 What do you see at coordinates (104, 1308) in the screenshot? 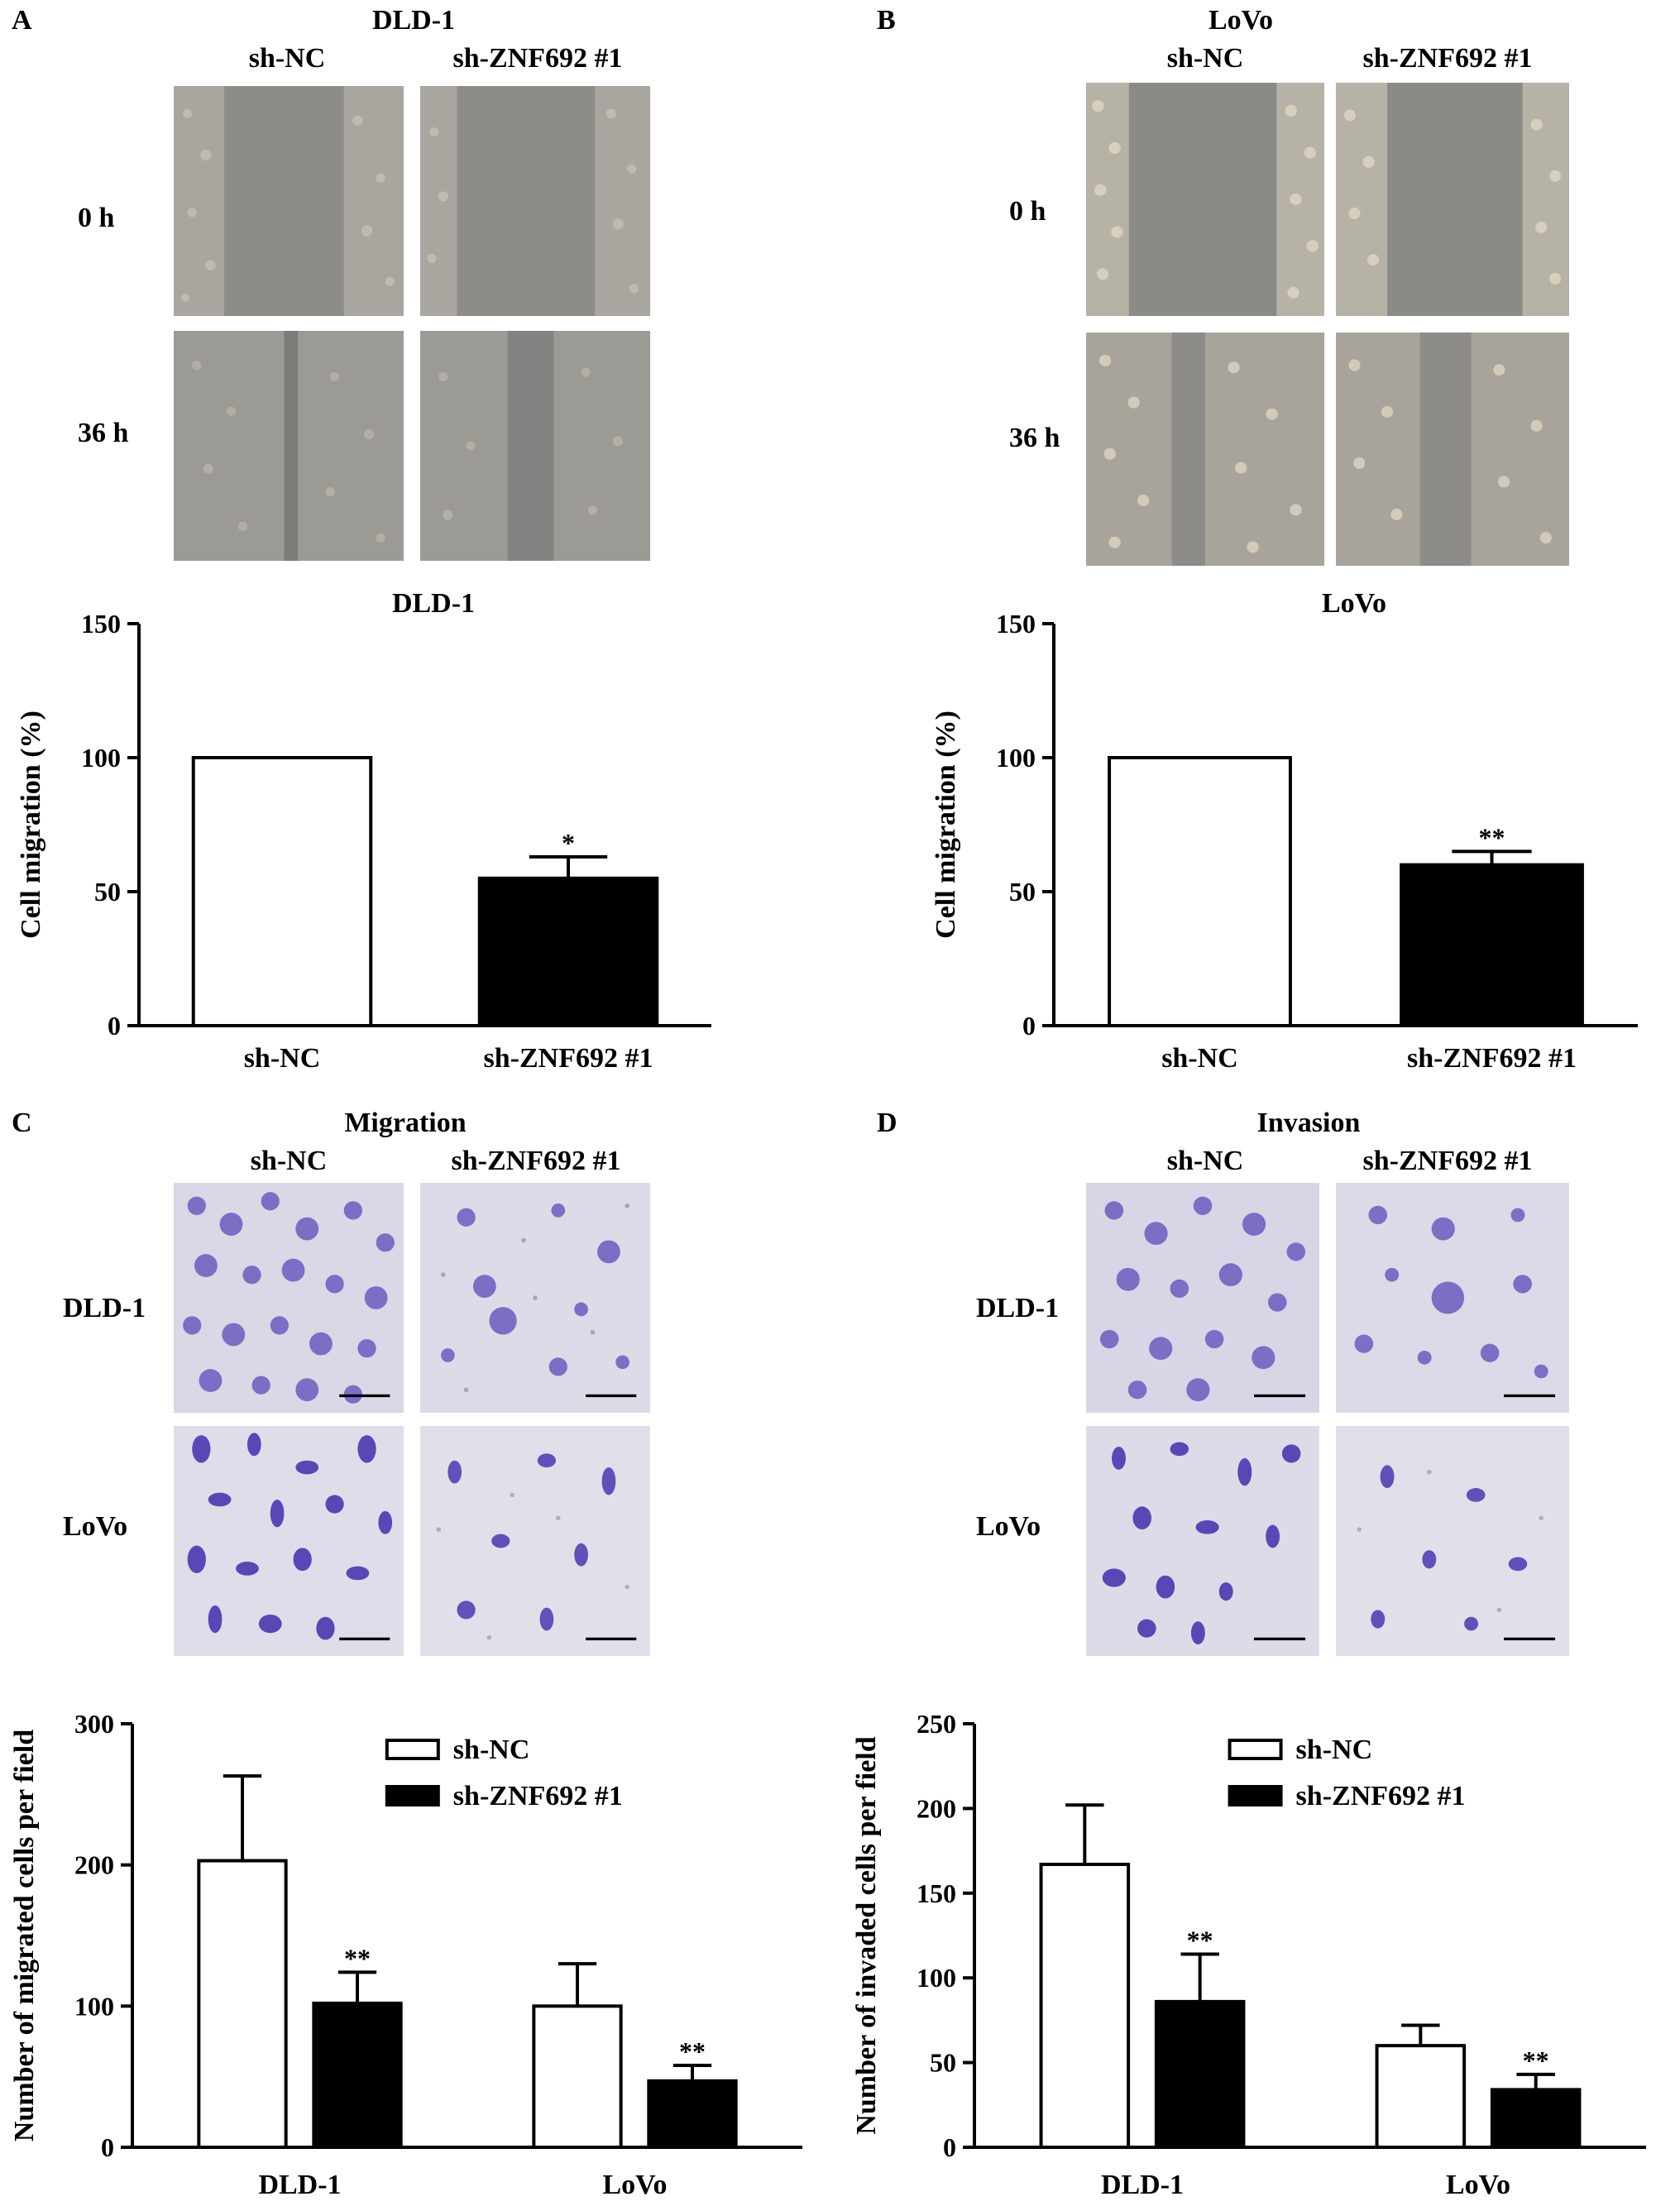
I see `panel-c-row-label-dld1: DLD-1` at bounding box center [104, 1308].